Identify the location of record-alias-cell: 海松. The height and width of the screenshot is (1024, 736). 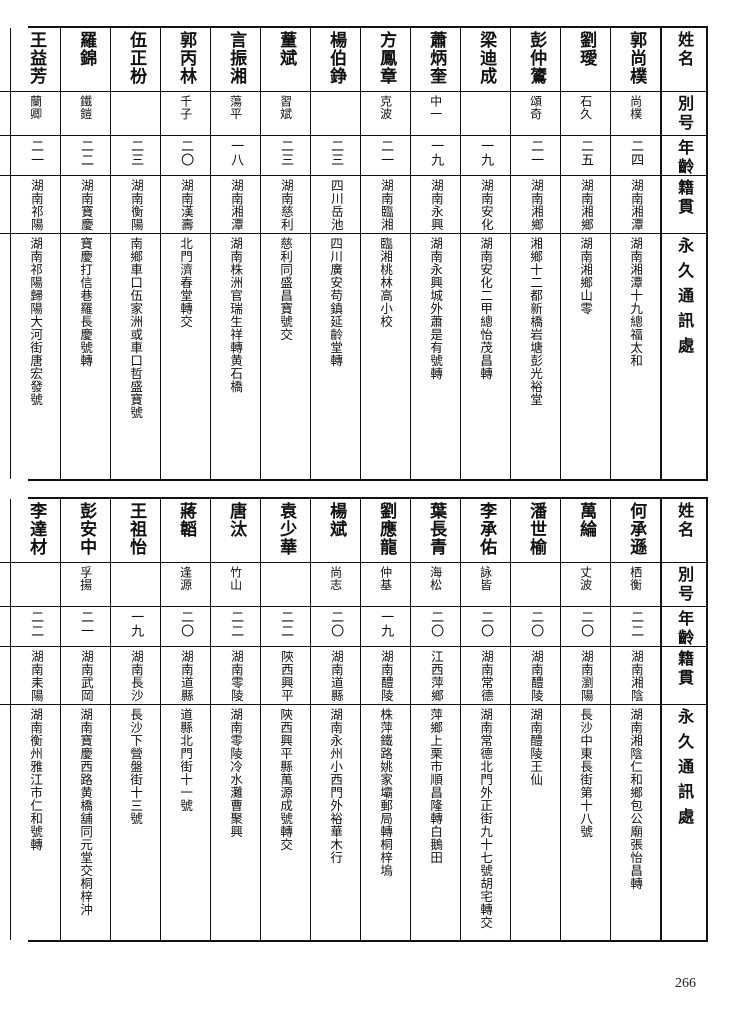
(435, 585).